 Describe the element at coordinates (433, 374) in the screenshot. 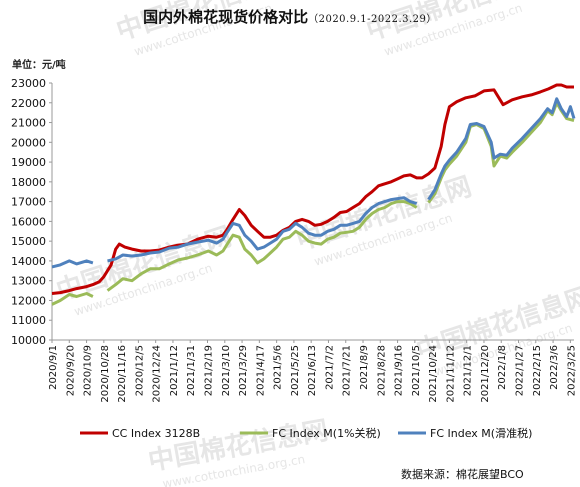

I see `x-tick-label: 2021/10/24` at that location.